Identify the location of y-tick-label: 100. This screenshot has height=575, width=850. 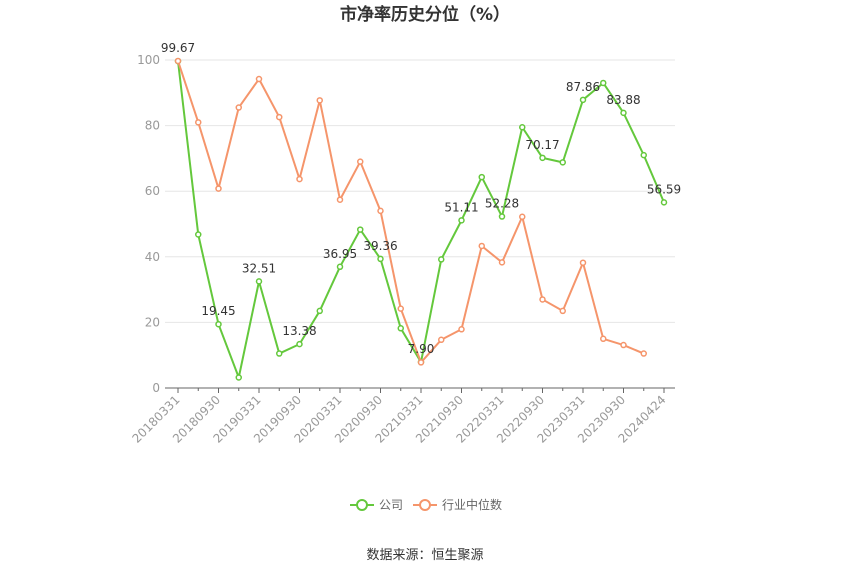
(148, 60).